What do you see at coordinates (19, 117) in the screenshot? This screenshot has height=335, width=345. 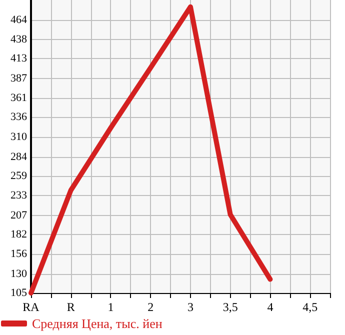 I see `y-tick-label: 336` at bounding box center [19, 117].